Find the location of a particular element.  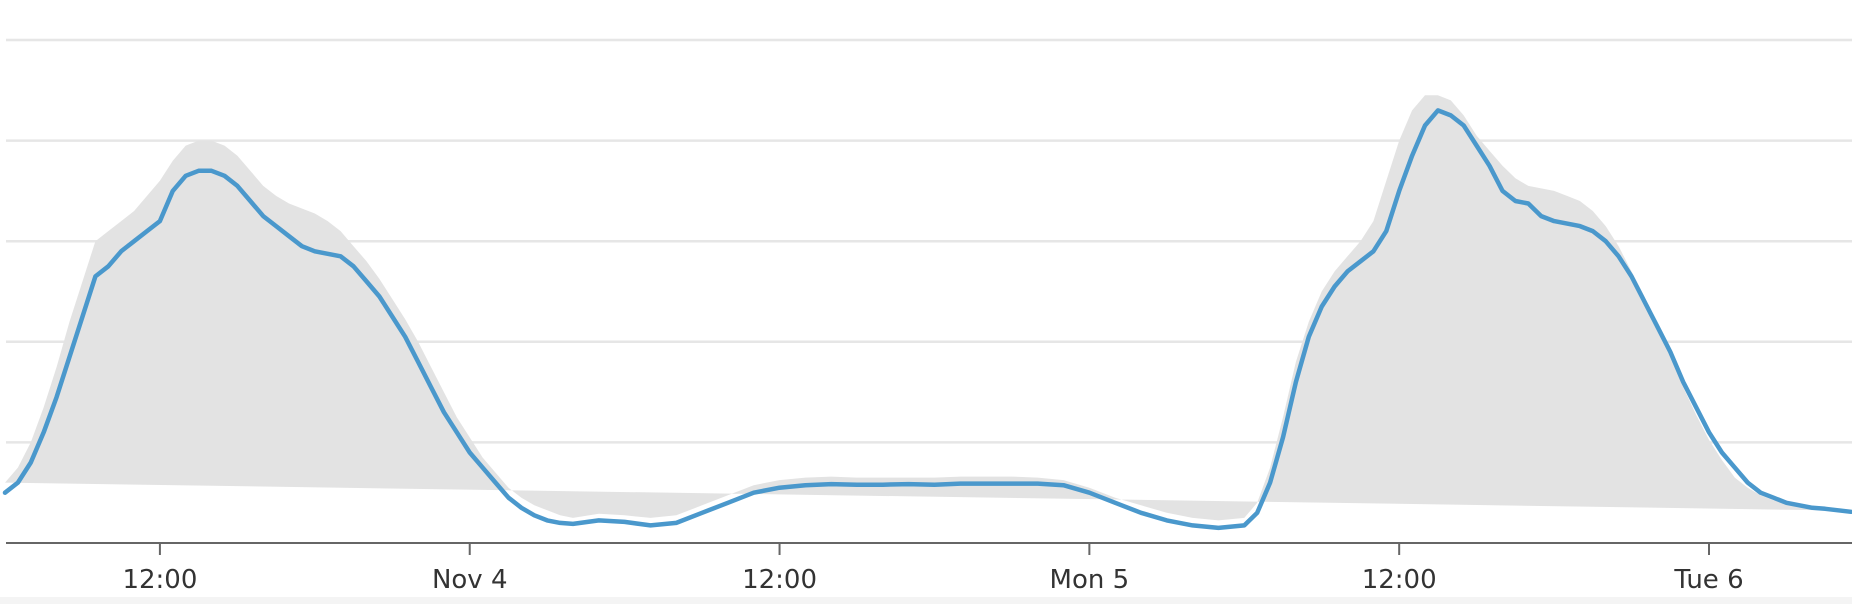

x-tick-label: Tue 6 is located at coordinates (1708, 580).